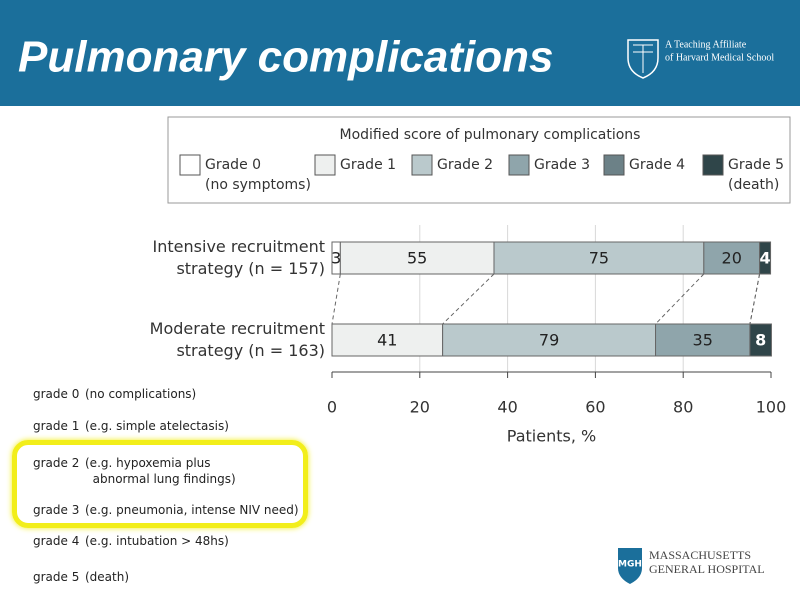  I want to click on hospital-name: GENERAL HOSPITAL, so click(707, 569).